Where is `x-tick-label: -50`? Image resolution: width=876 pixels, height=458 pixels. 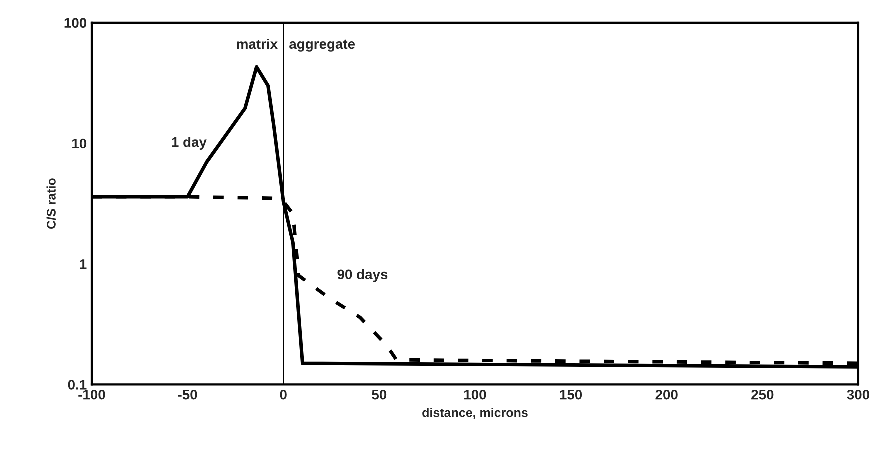 x-tick-label: -50 is located at coordinates (188, 395).